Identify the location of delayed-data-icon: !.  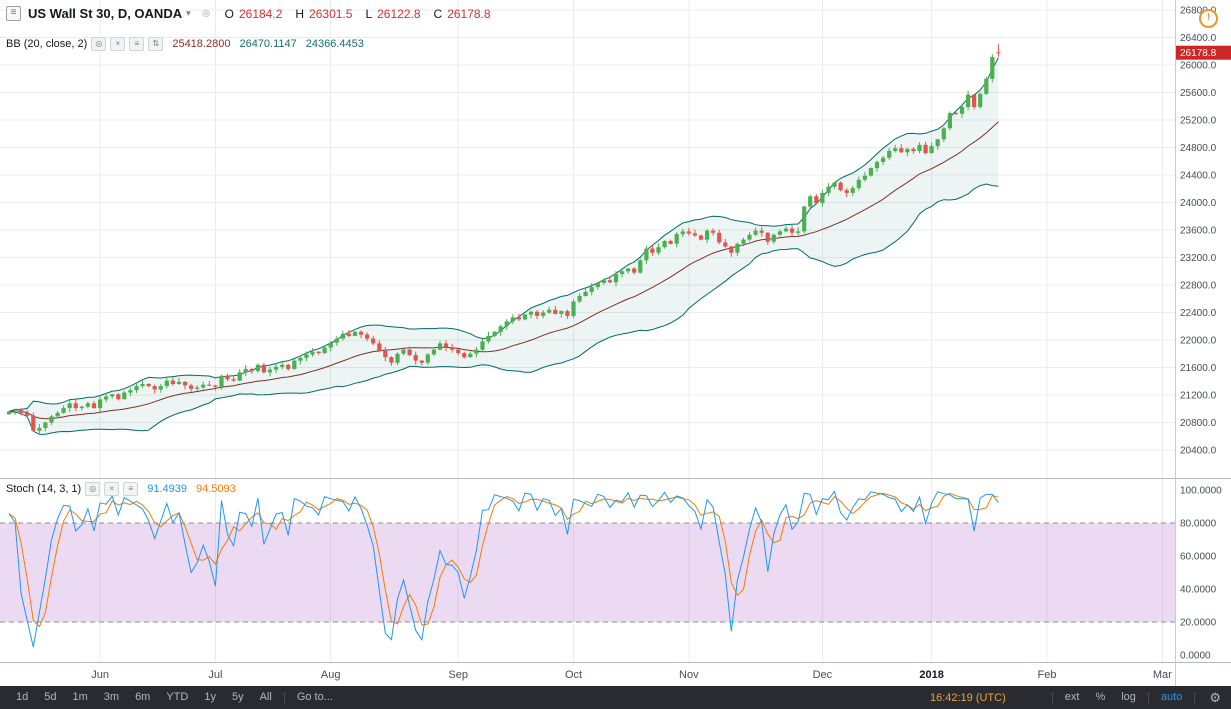
(1208, 18).